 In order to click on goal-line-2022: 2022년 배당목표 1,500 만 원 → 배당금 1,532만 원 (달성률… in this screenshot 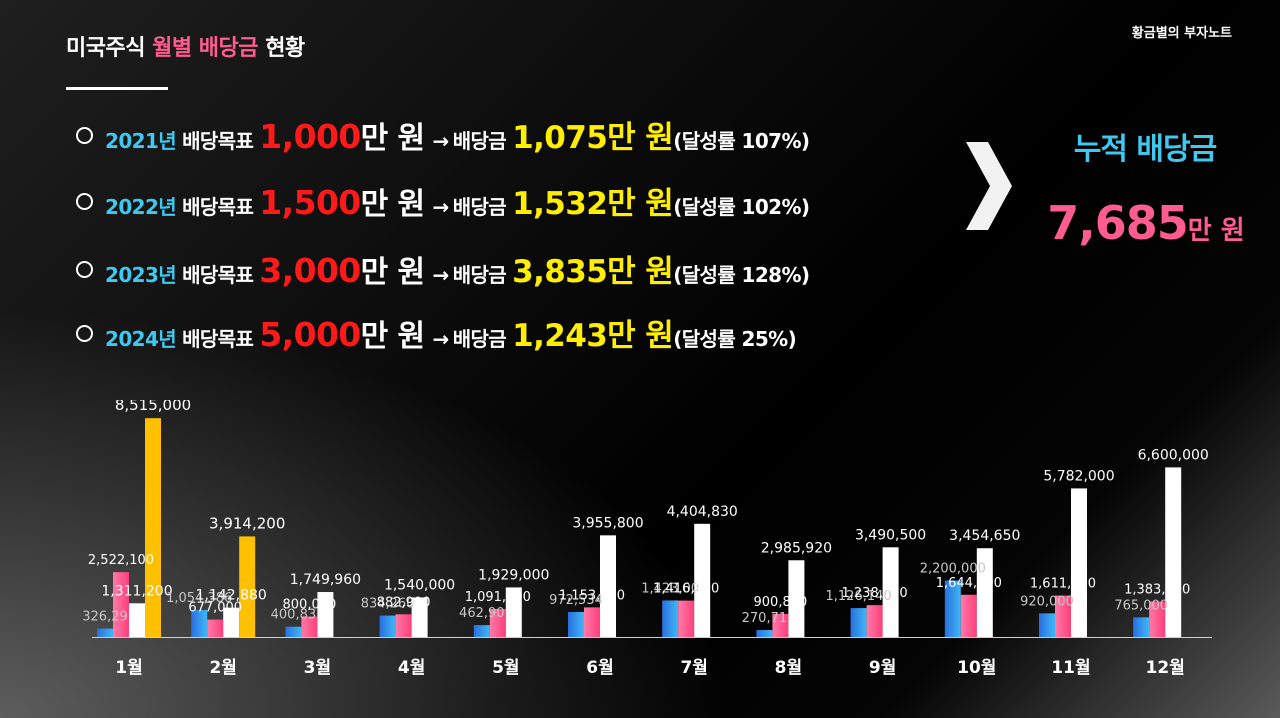, I will do `click(443, 201)`.